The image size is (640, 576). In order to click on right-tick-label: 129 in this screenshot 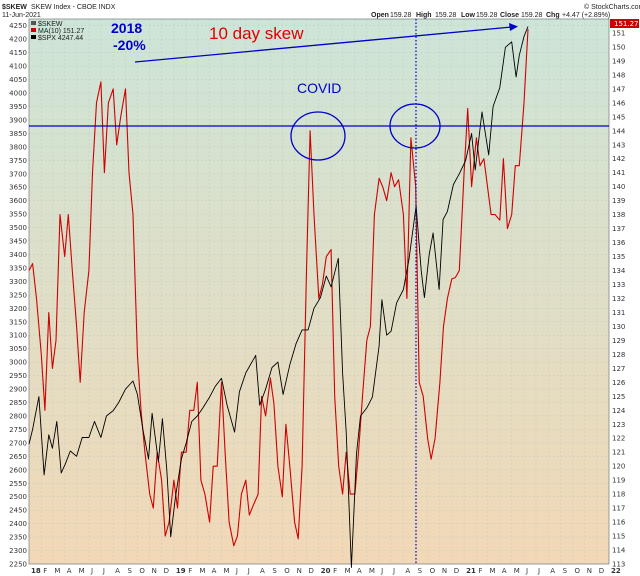, I will do `click(618, 341)`.